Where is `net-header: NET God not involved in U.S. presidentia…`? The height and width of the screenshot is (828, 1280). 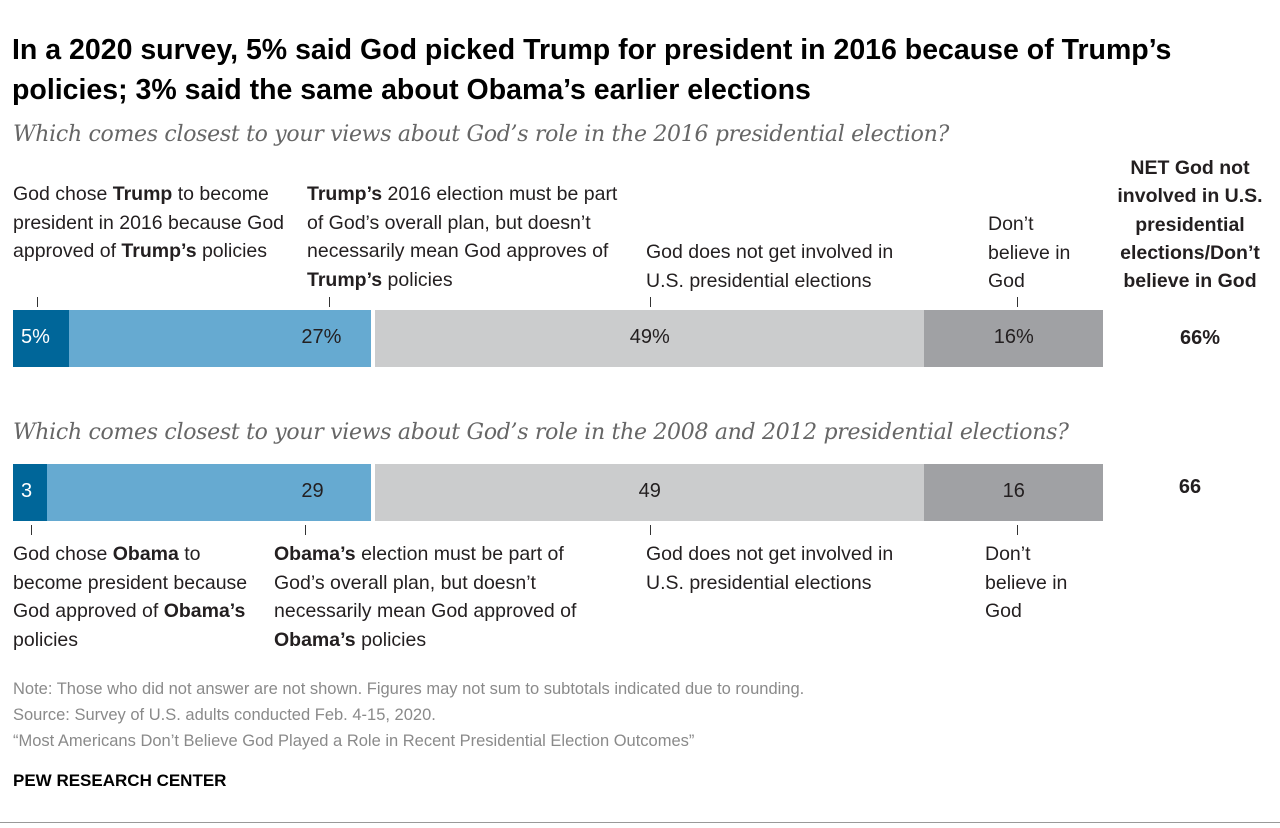
net-header: NET God not involved in U.S. presidentia… is located at coordinates (1190, 225).